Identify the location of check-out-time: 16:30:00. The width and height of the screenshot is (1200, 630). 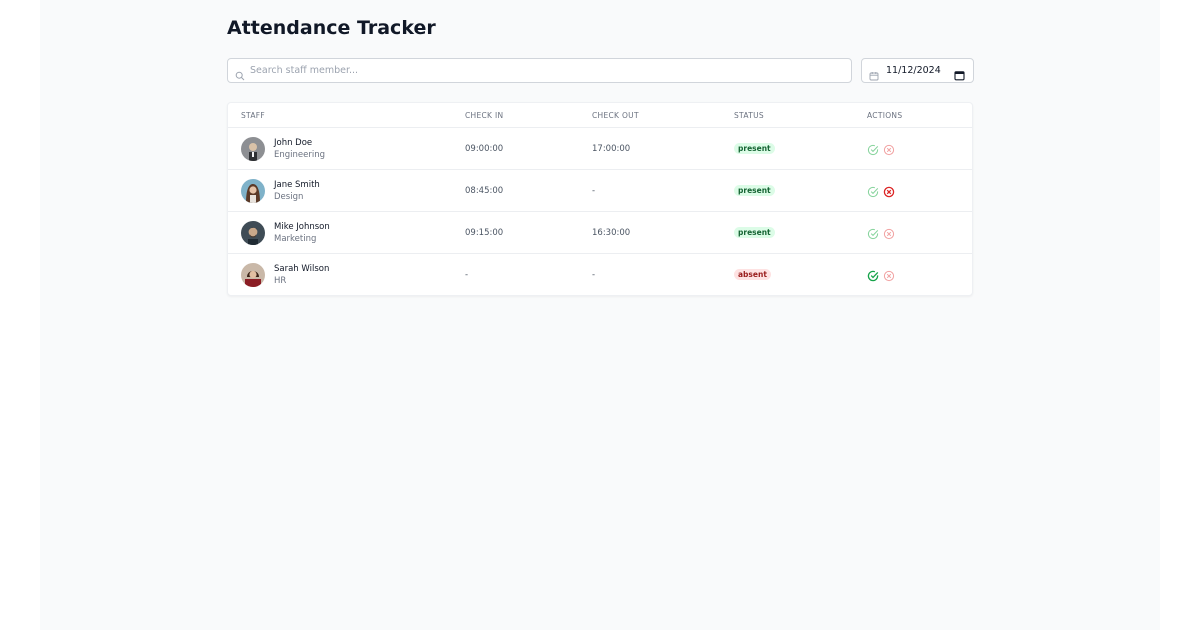
(611, 233).